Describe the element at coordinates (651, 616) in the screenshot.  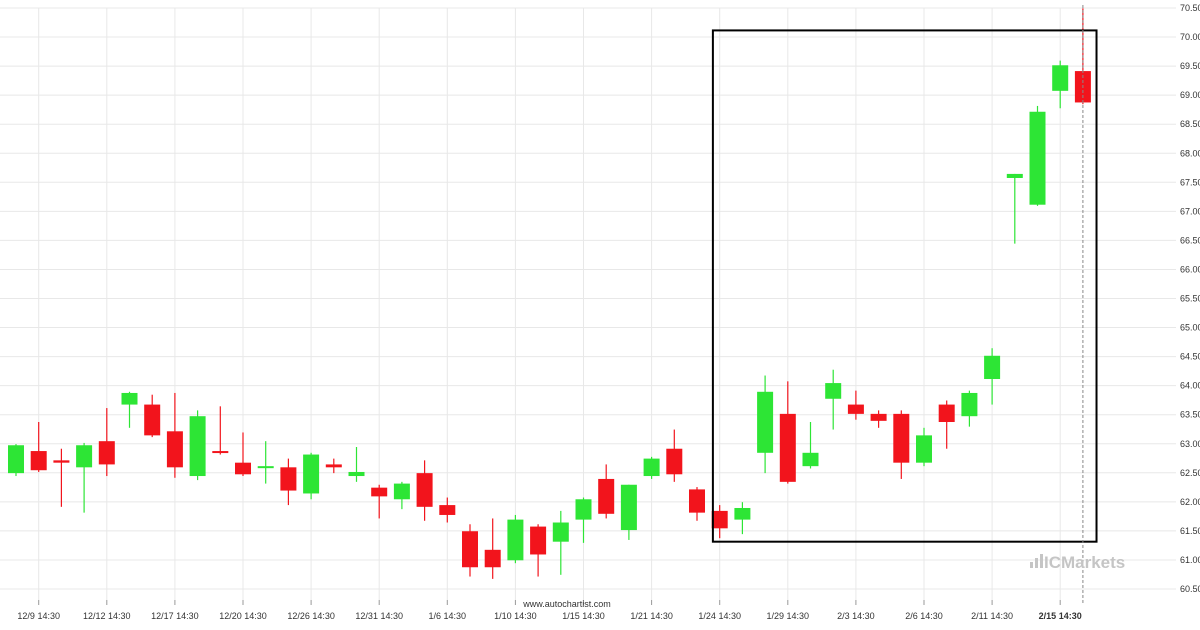
I see `x-tick-label: 1/21 14:30` at that location.